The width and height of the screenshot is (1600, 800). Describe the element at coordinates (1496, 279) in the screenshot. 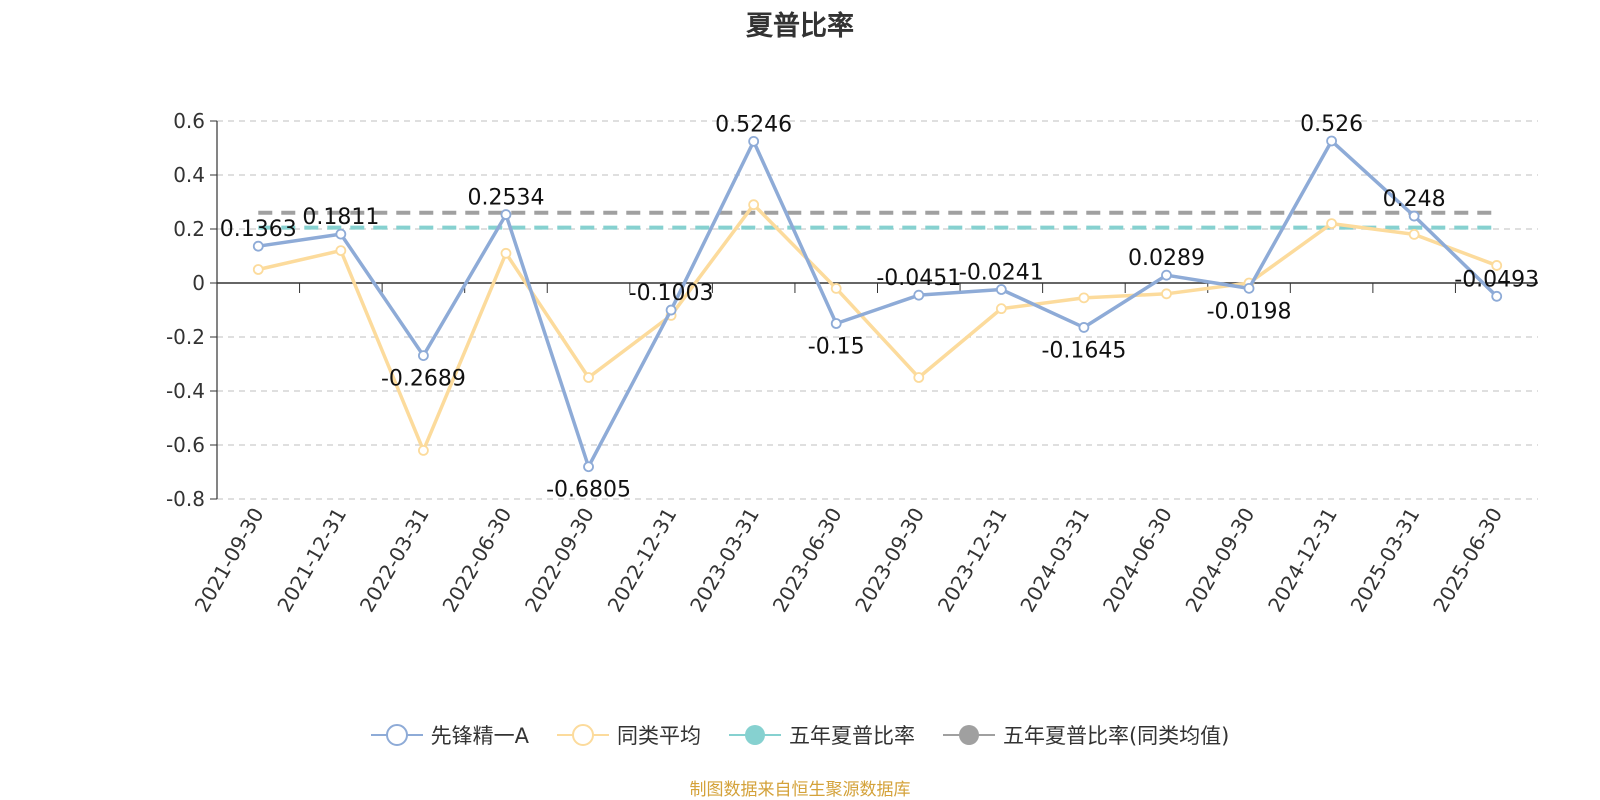

I see `fund-data-label: -0.0493` at that location.